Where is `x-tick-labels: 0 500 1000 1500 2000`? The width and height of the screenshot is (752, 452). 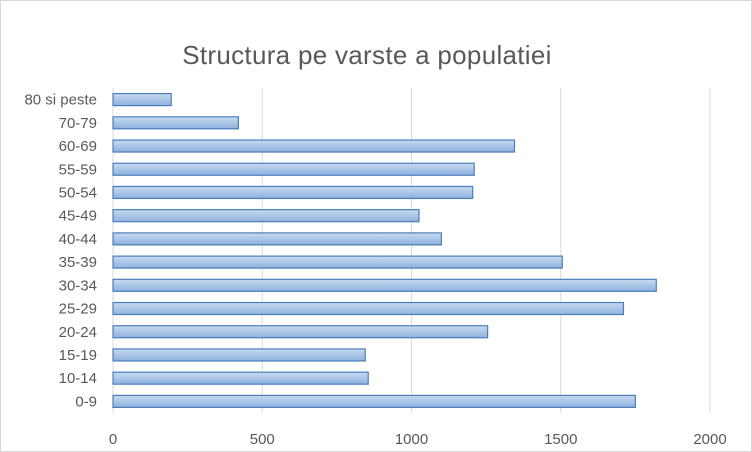
x-tick-labels: 0 500 1000 1500 2000 is located at coordinates (418, 439).